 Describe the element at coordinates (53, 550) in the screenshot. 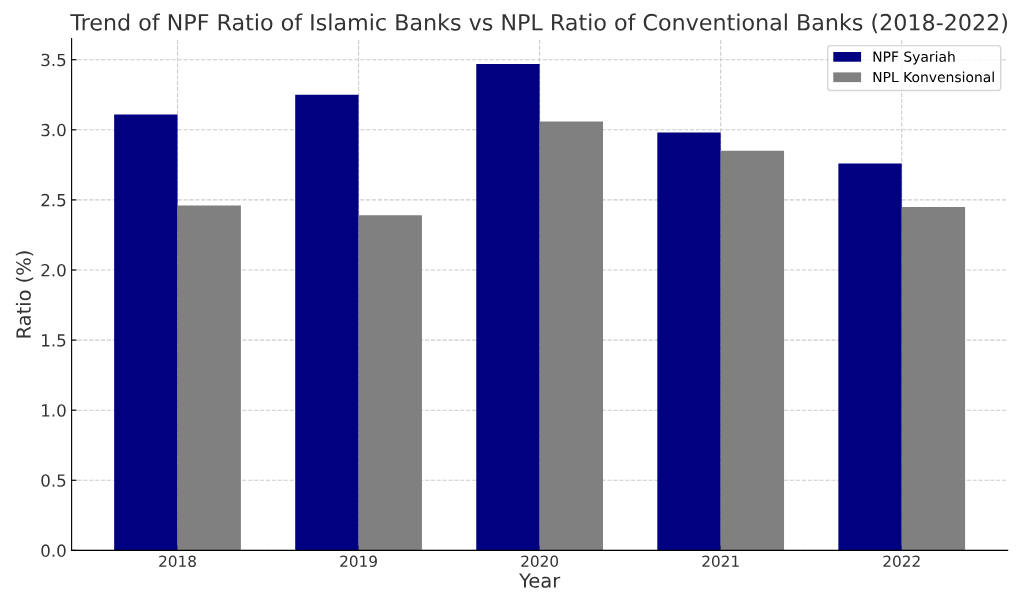

I see `y-tick-label: 0.0` at that location.